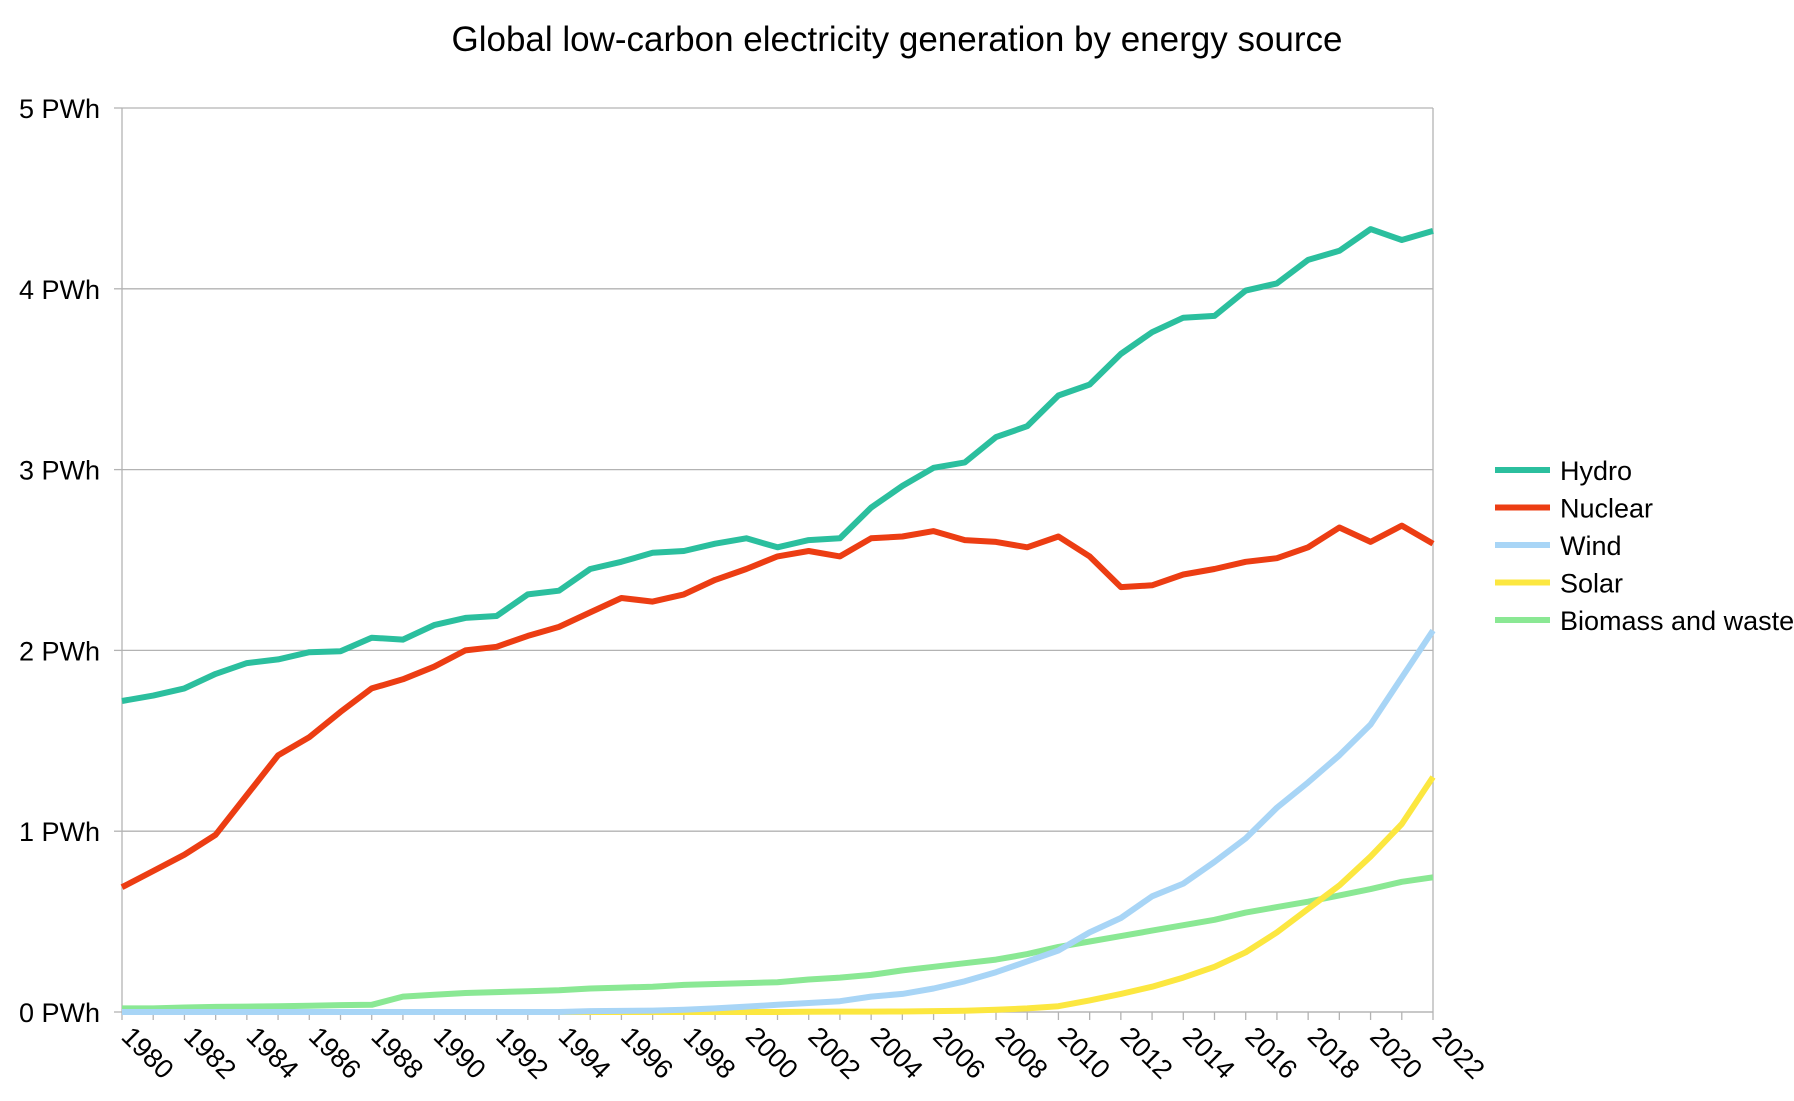 The width and height of the screenshot is (1794, 1101). I want to click on y-tick-label-2: 2 PWh, so click(59, 651).